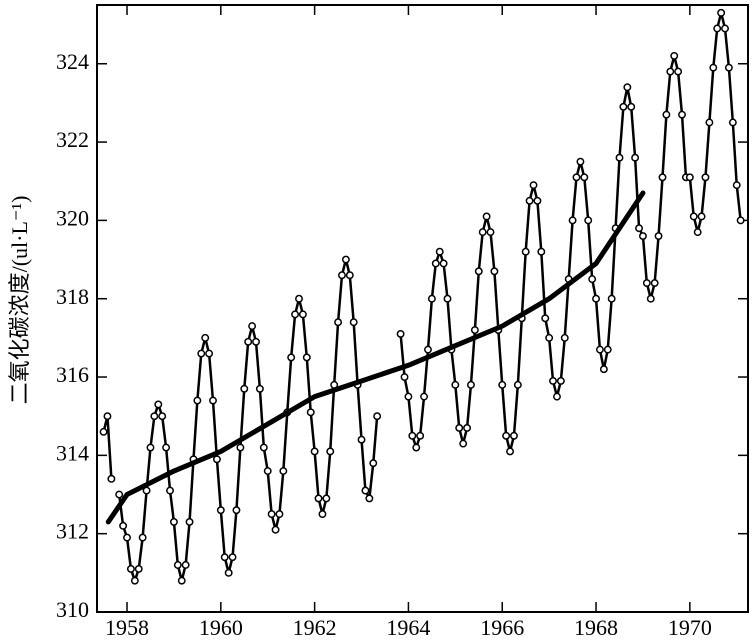  I want to click on y-tick-label: 316, so click(72, 374).